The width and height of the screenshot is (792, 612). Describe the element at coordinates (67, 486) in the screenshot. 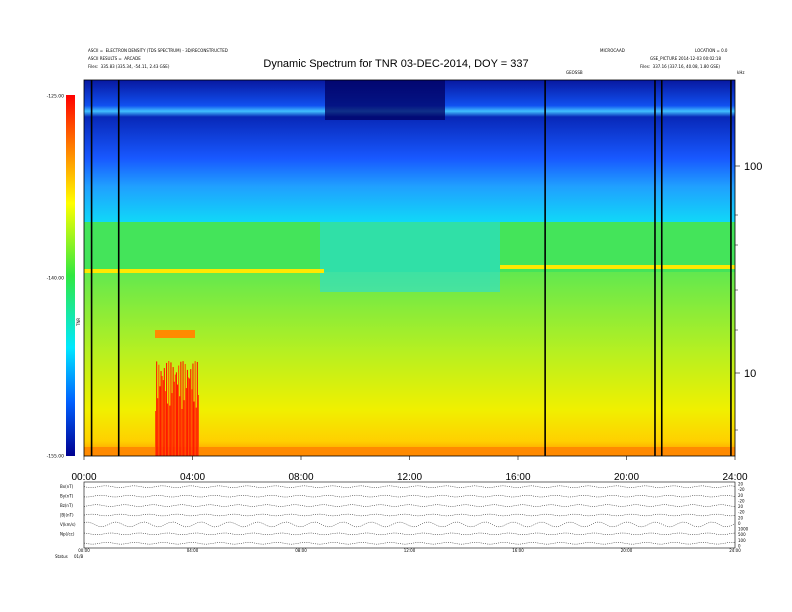

I see `panel-row-label: Bx(nT)` at that location.